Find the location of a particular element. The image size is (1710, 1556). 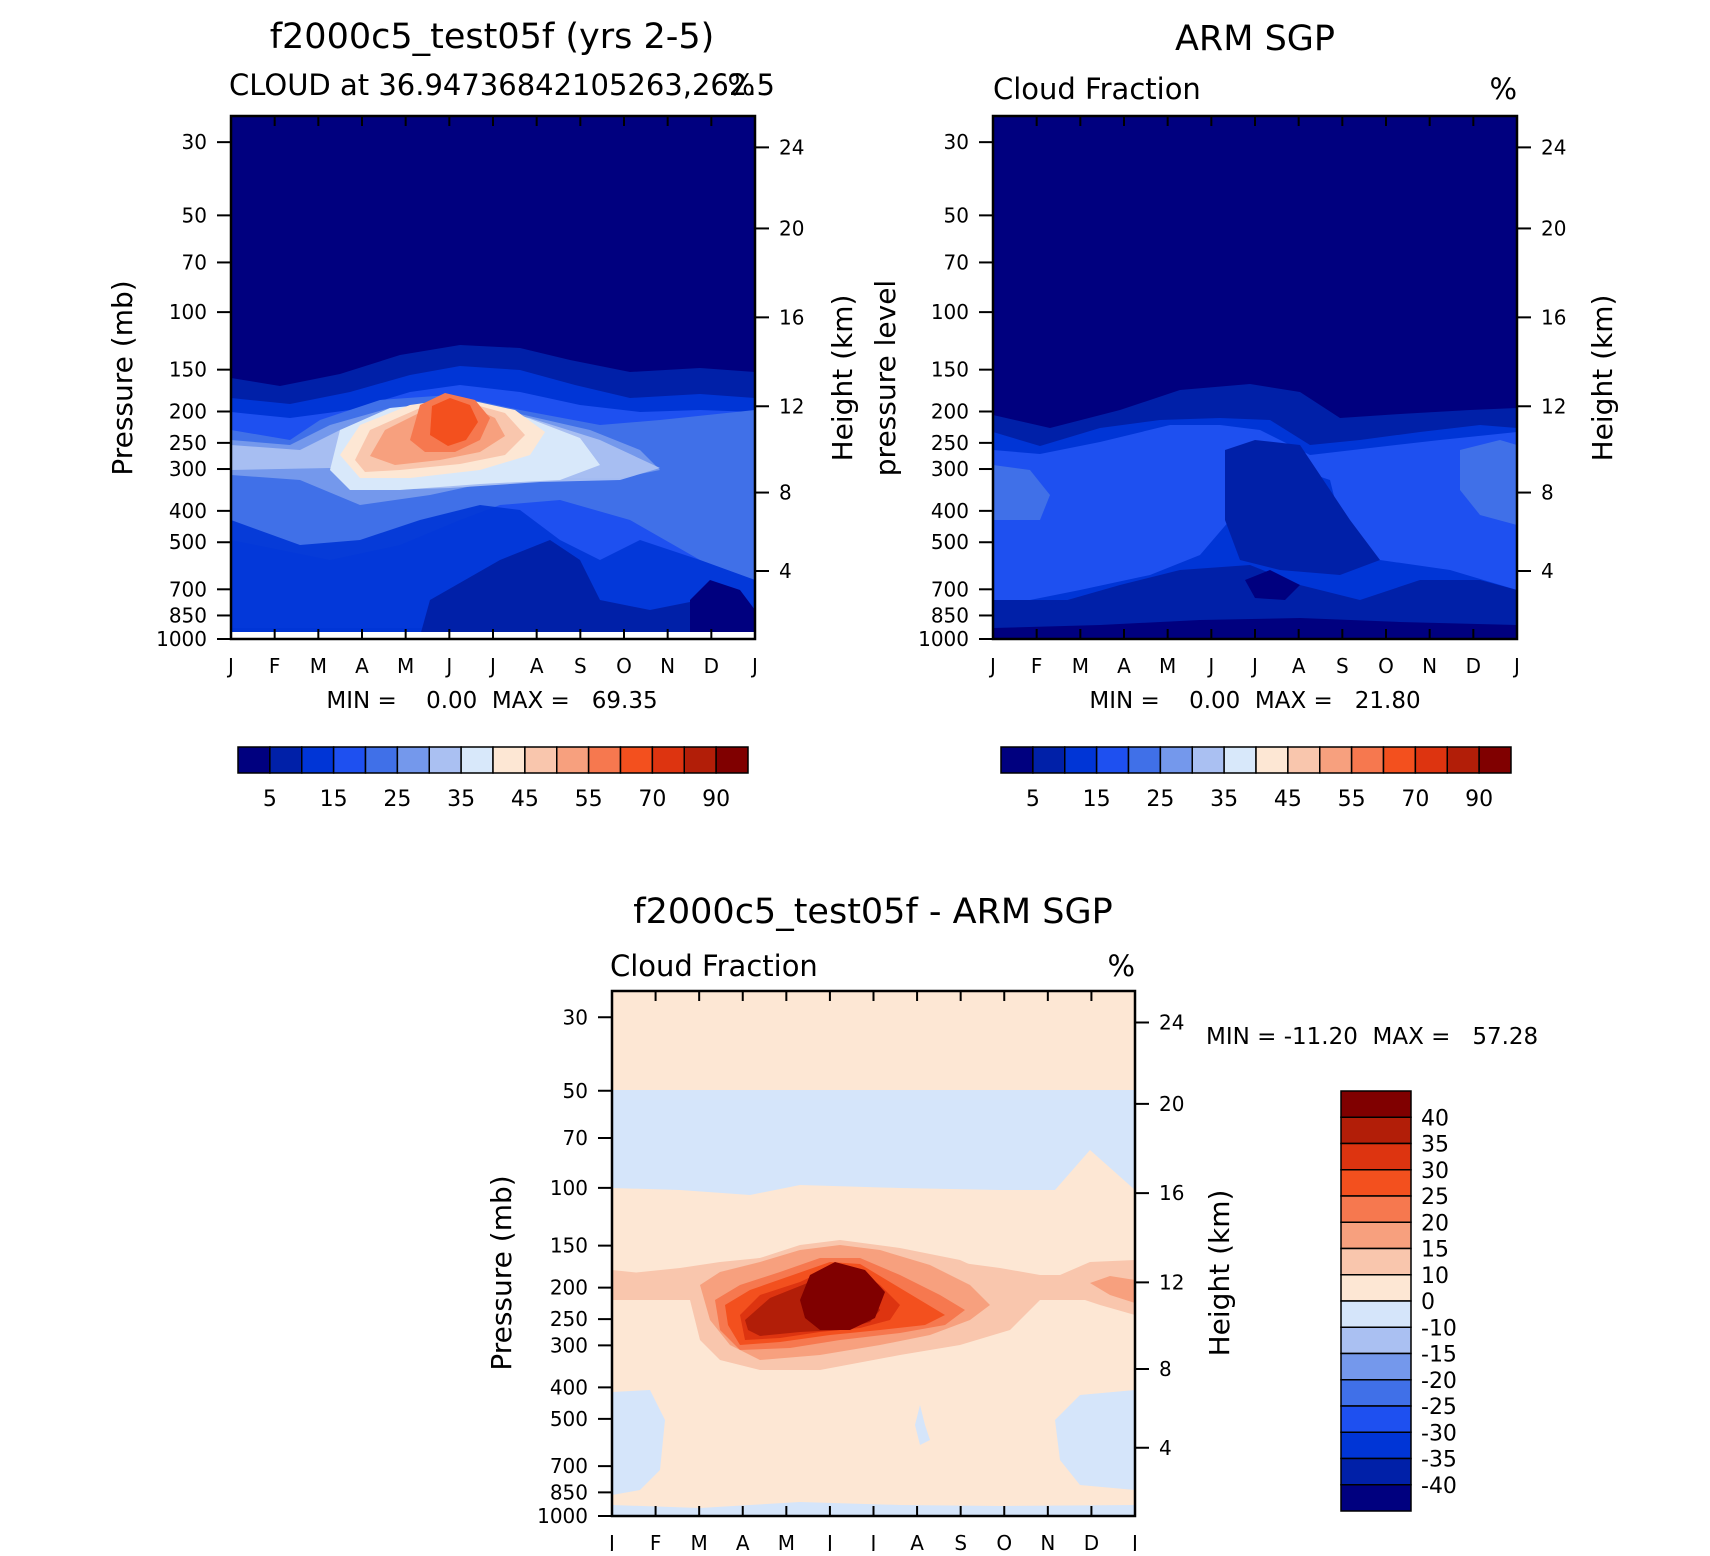

panel-b-stats: MIN = 0.00 MAX = 21.80 is located at coordinates (1254, 701).